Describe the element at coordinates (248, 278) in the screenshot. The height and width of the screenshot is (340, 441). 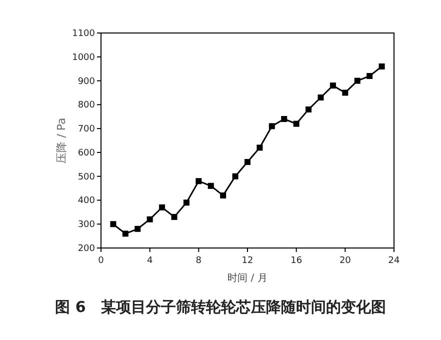
I see `x-axis-title: 时间 / 月` at that location.